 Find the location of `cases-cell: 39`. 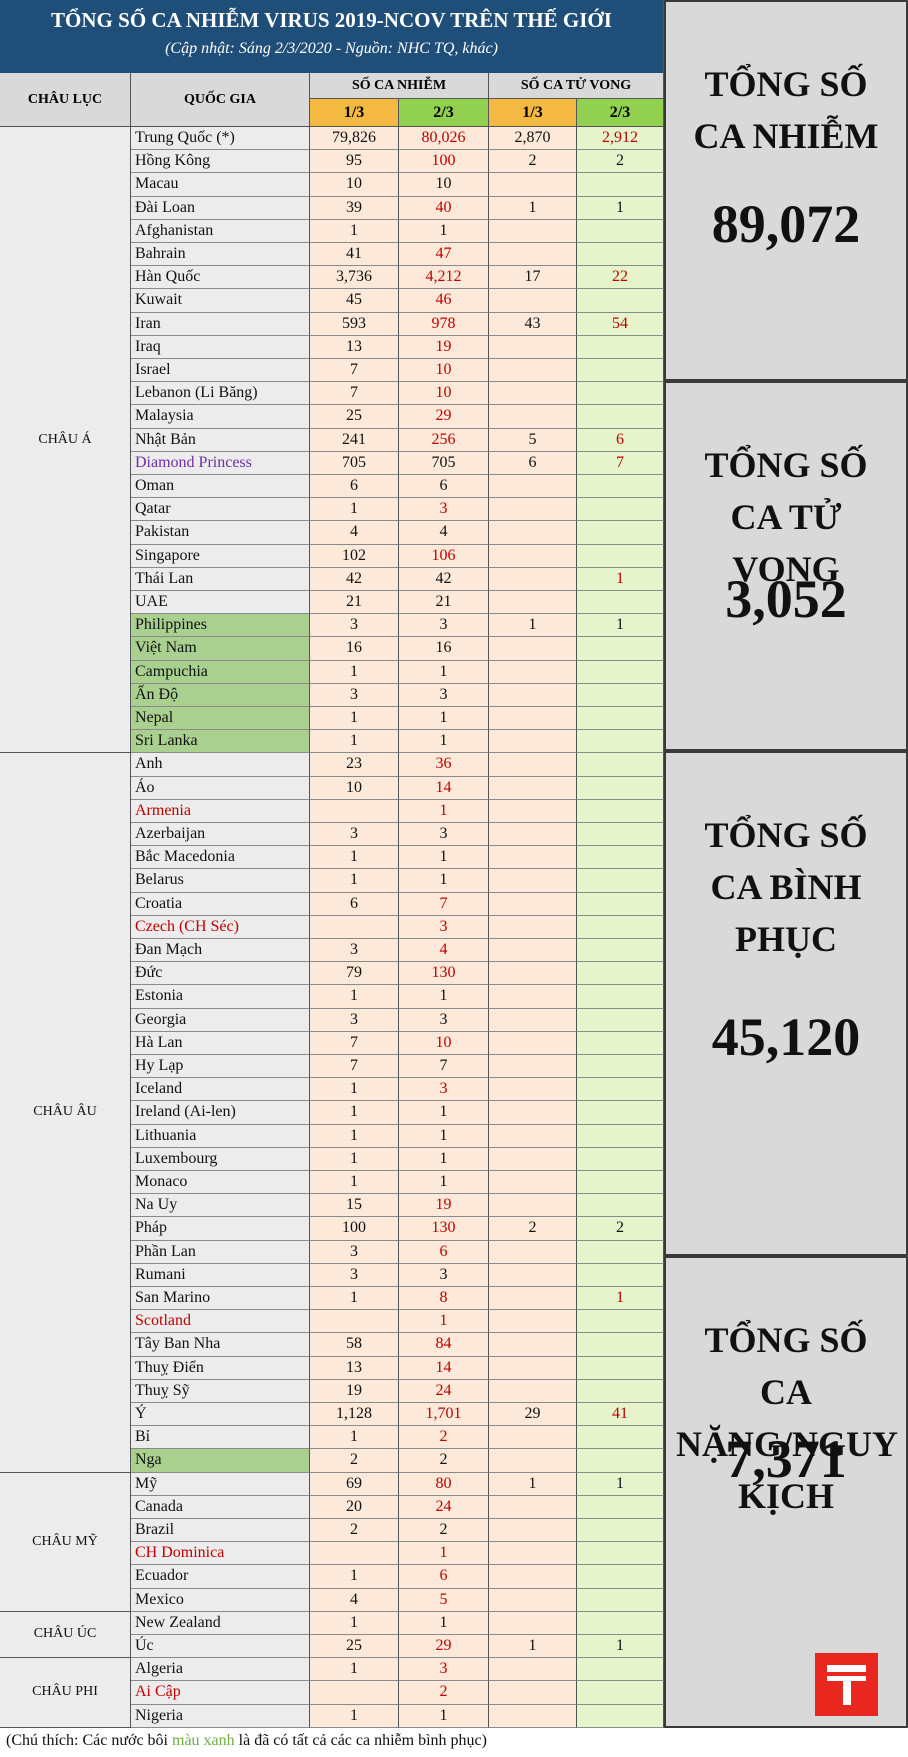

cases-cell: 39 is located at coordinates (354, 208).